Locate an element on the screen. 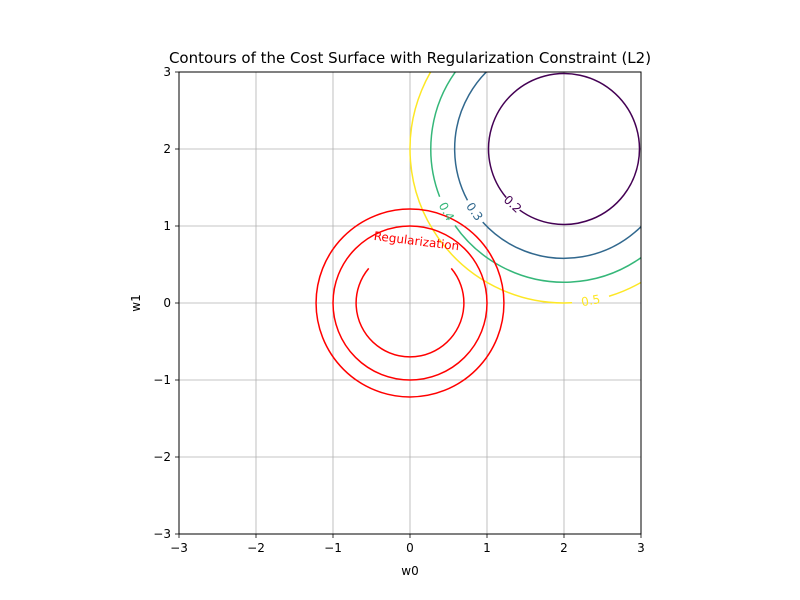 The height and width of the screenshot is (600, 800). y-tick-label: −2 is located at coordinates (162, 457).